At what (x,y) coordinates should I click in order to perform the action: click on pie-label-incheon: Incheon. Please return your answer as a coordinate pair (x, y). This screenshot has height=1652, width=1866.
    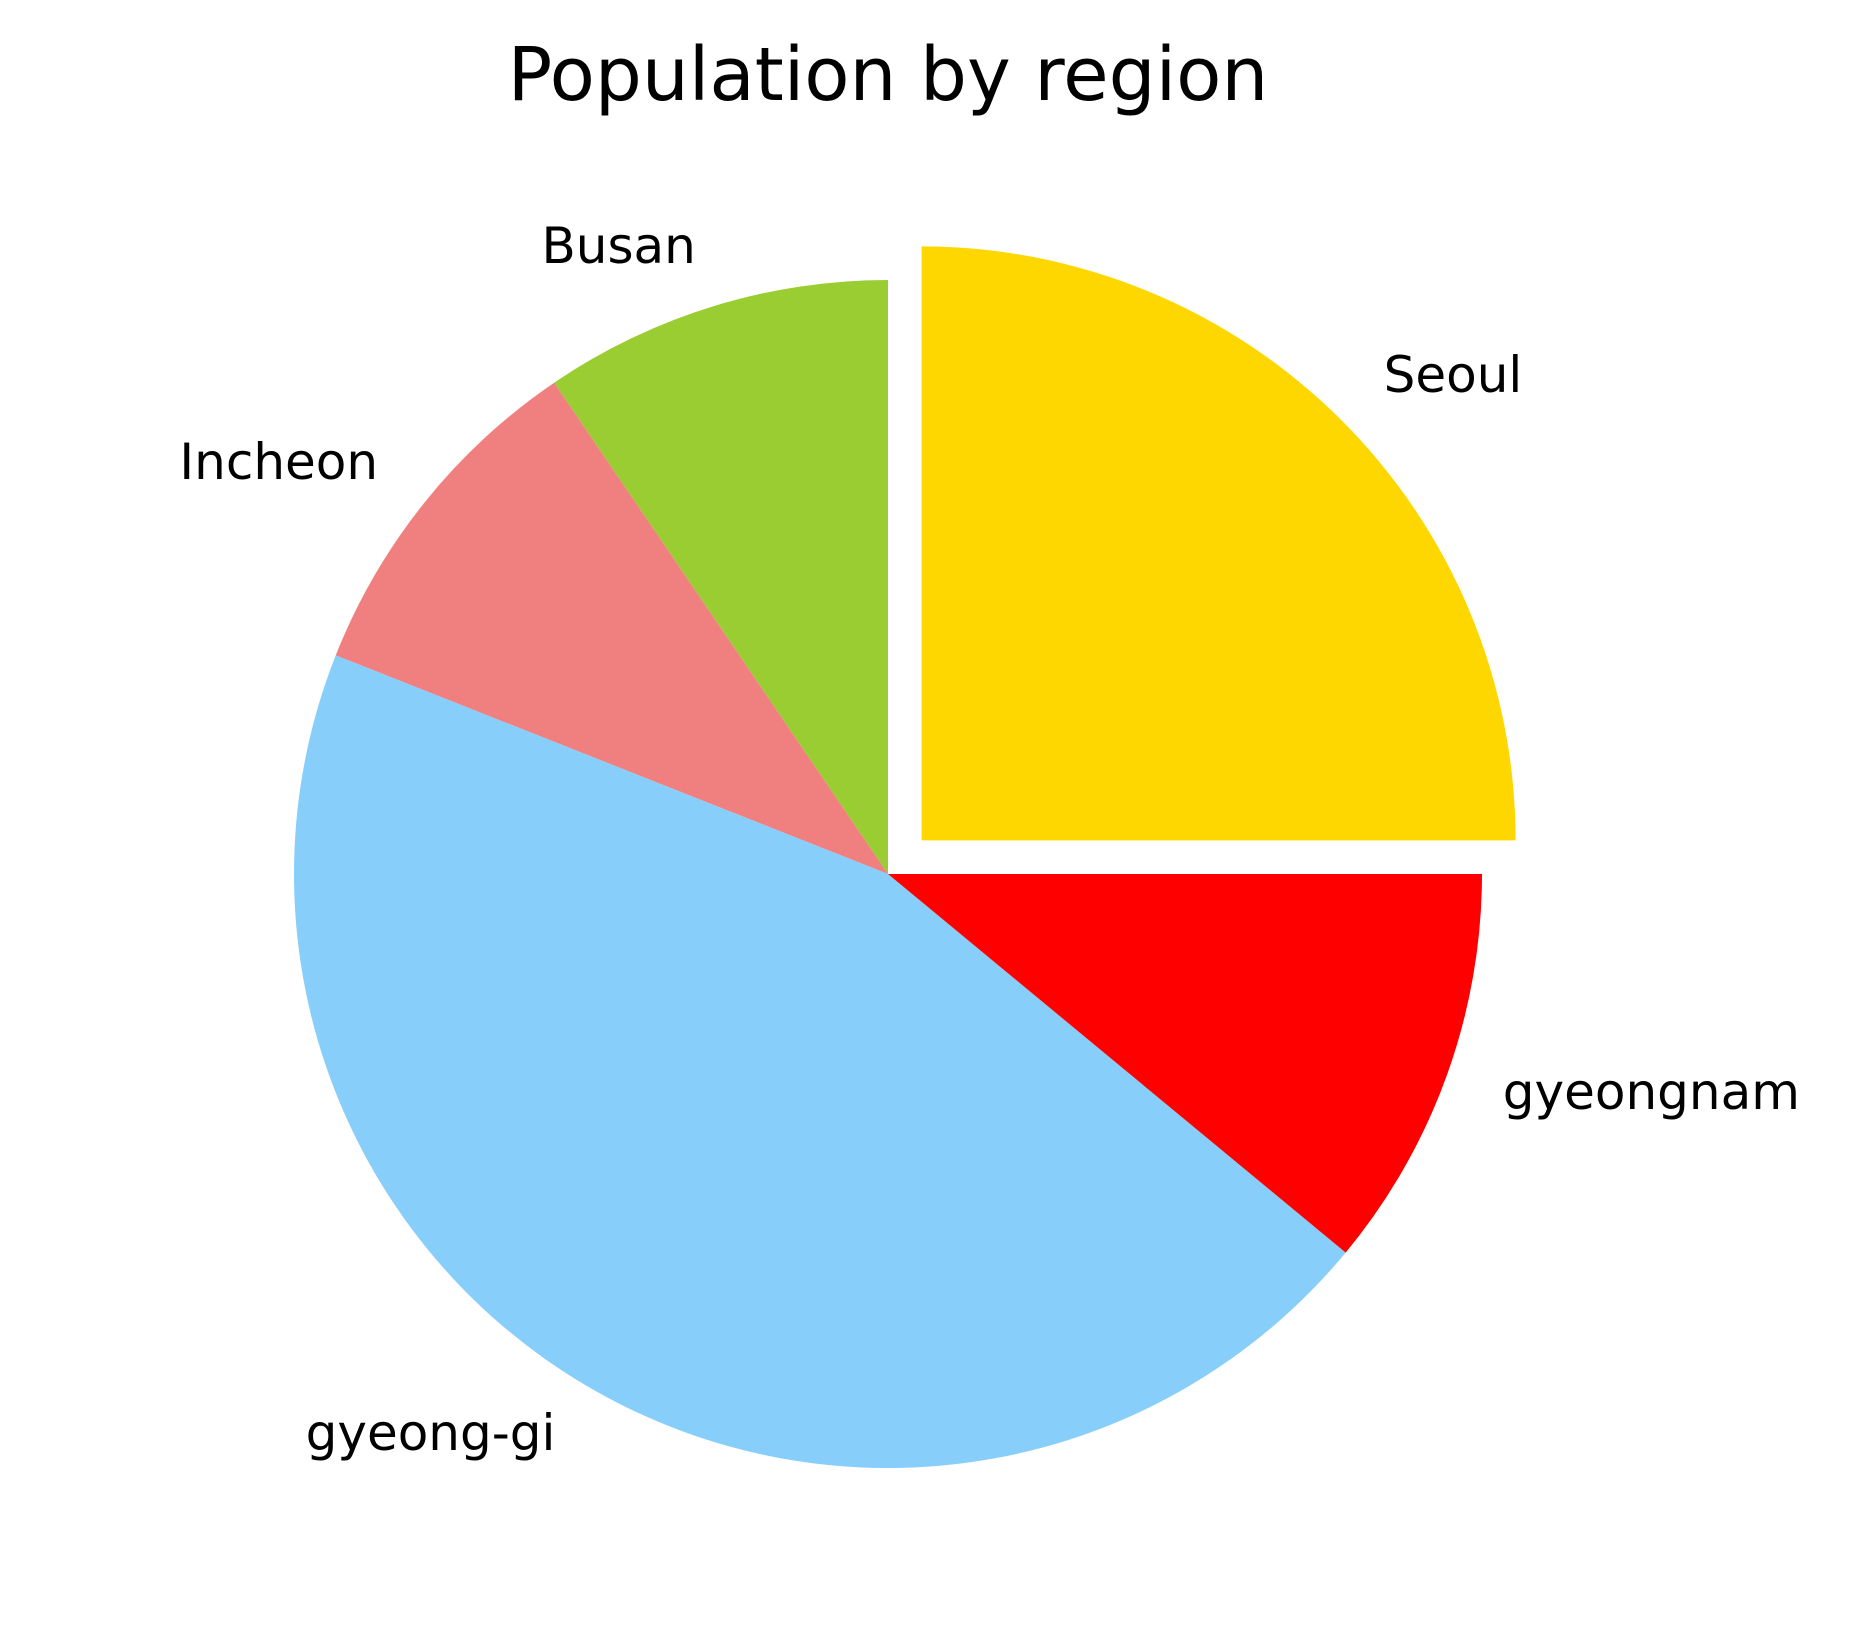
    Looking at the image, I should click on (278, 462).